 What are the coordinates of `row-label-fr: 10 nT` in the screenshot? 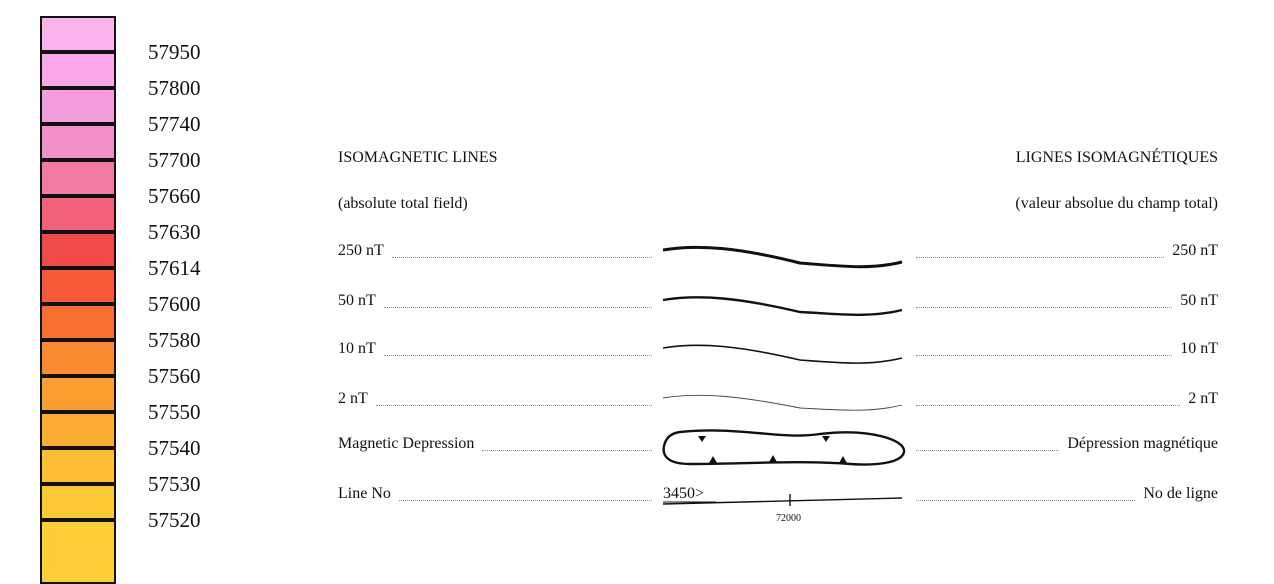 It's located at (1199, 348).